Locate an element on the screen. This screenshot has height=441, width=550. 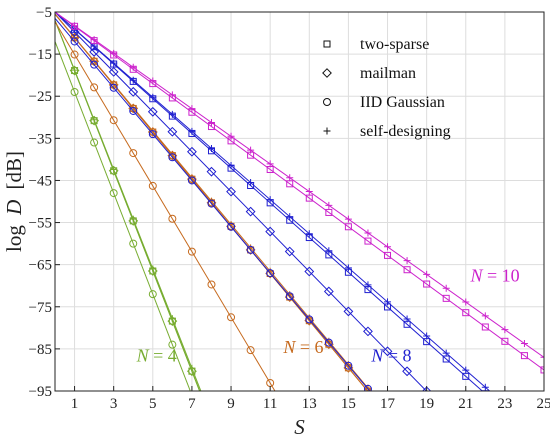
legend-label-plus: self-designing is located at coordinates (405, 131).